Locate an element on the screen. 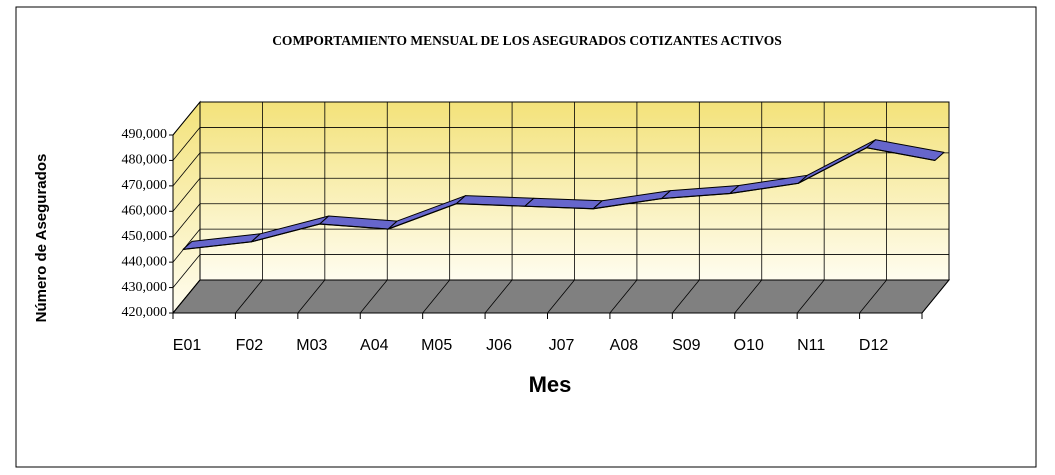 The height and width of the screenshot is (475, 1055). x-tick-label: D12 is located at coordinates (873, 345).